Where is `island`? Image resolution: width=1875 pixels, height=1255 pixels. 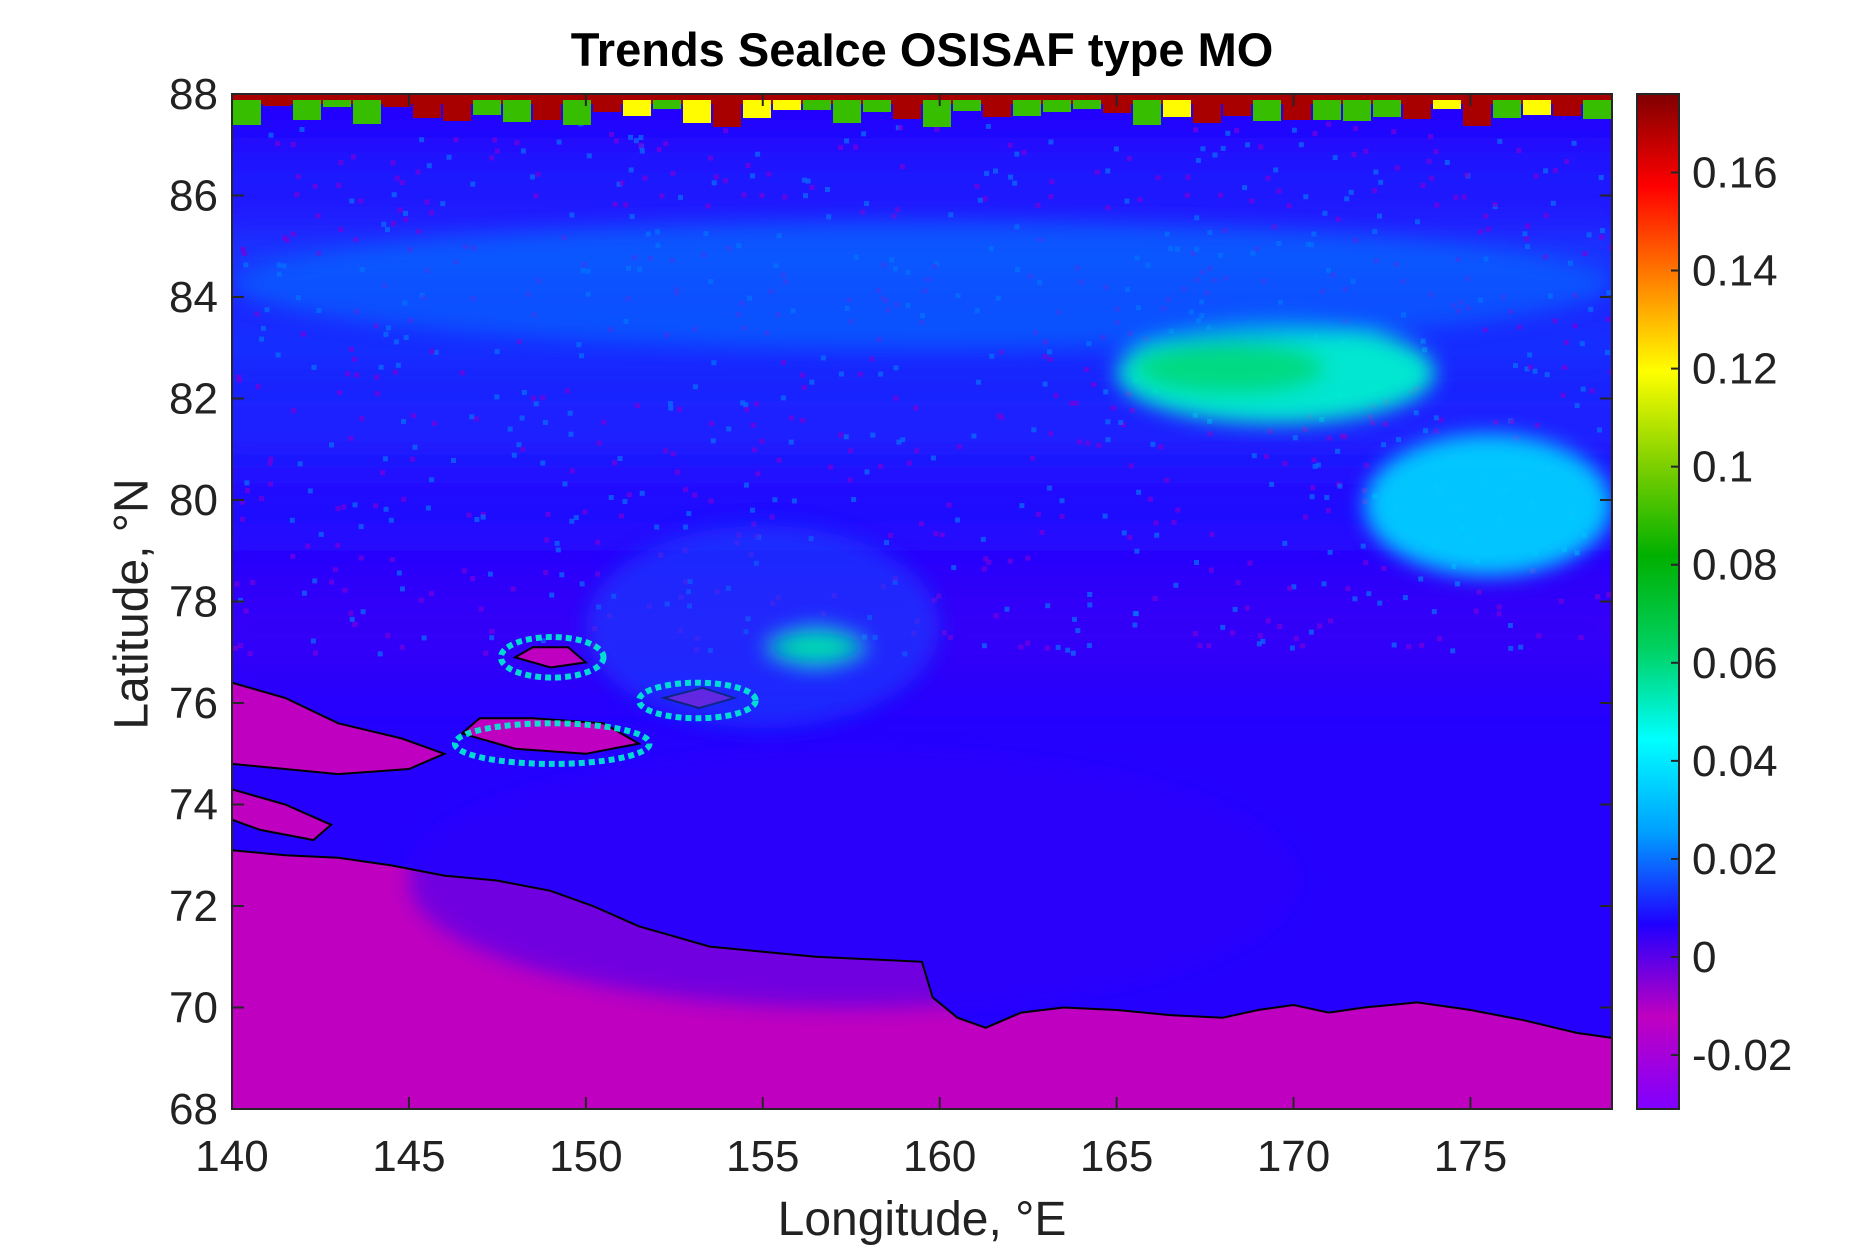 island is located at coordinates (282, 815).